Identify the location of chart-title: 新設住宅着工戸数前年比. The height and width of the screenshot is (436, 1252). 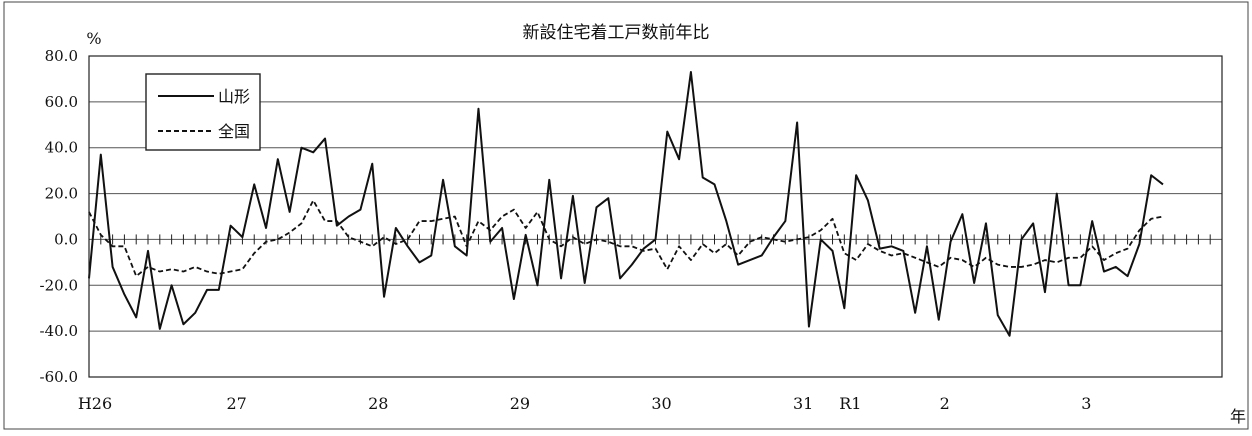
(616, 33).